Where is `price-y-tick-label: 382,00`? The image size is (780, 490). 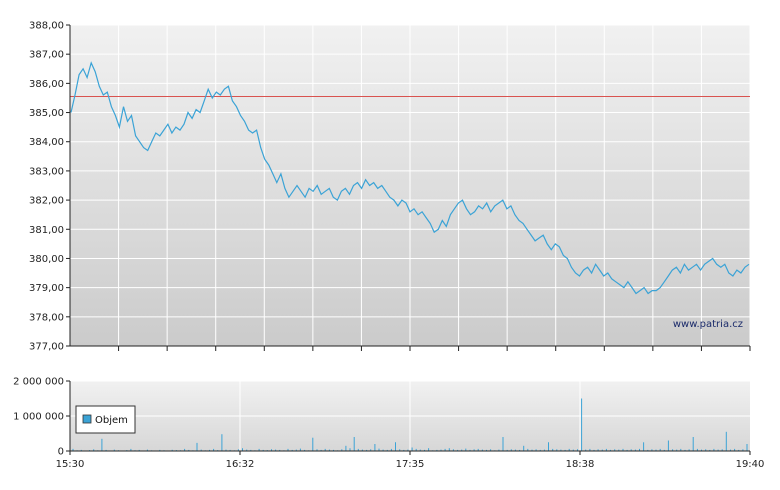
price-y-tick-label: 382,00 is located at coordinates (46, 201).